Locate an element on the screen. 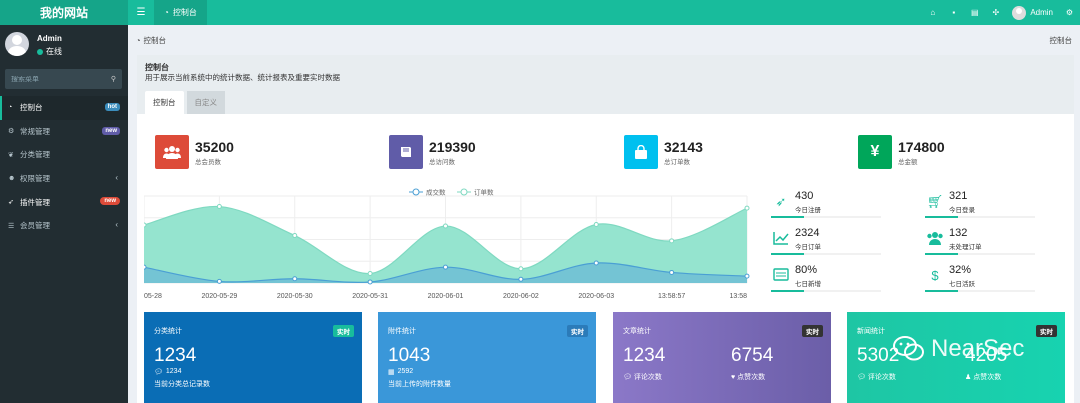 Image resolution: width=1080 pixels, height=403 pixels. card-note: 当前分类总记录数 is located at coordinates (182, 384).